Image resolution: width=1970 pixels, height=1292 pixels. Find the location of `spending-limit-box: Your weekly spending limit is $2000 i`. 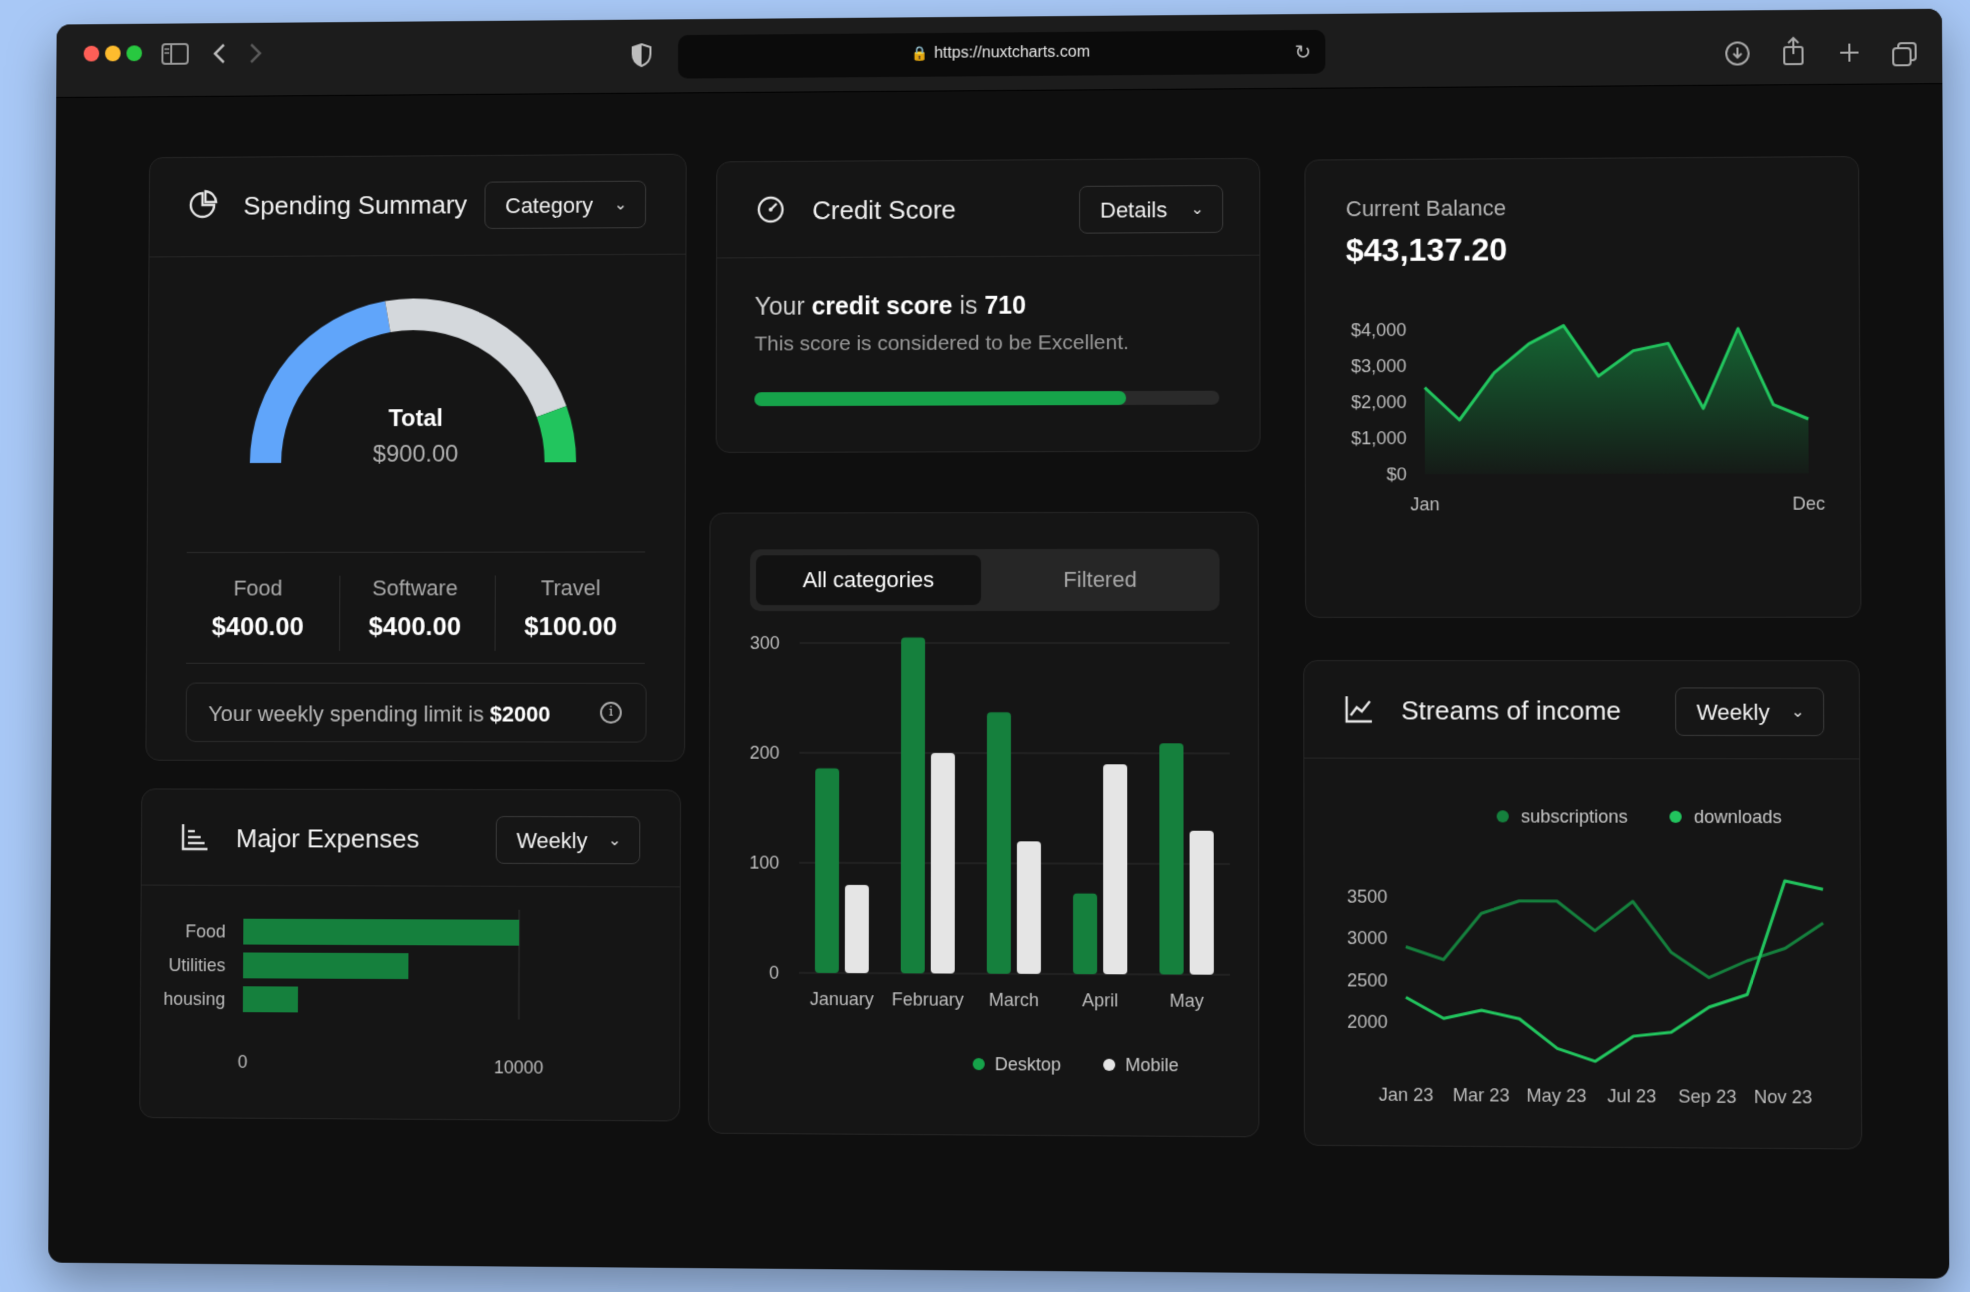

spending-limit-box: Your weekly spending limit is $2000 i is located at coordinates (416, 713).